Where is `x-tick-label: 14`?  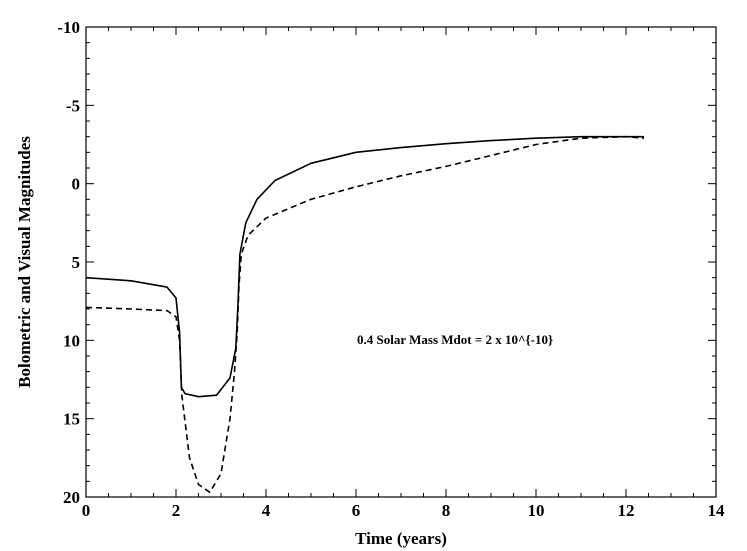 x-tick-label: 14 is located at coordinates (717, 510).